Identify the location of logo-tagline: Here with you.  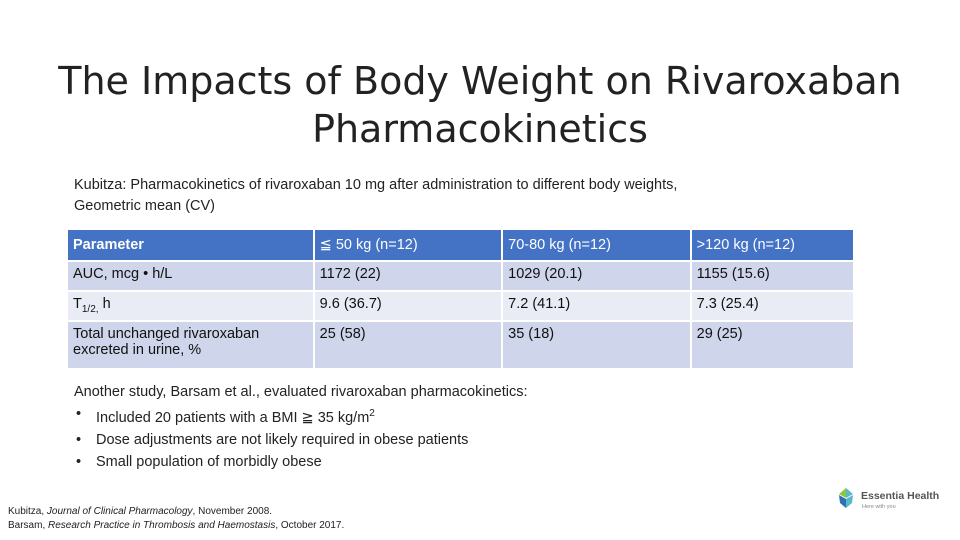
(879, 507).